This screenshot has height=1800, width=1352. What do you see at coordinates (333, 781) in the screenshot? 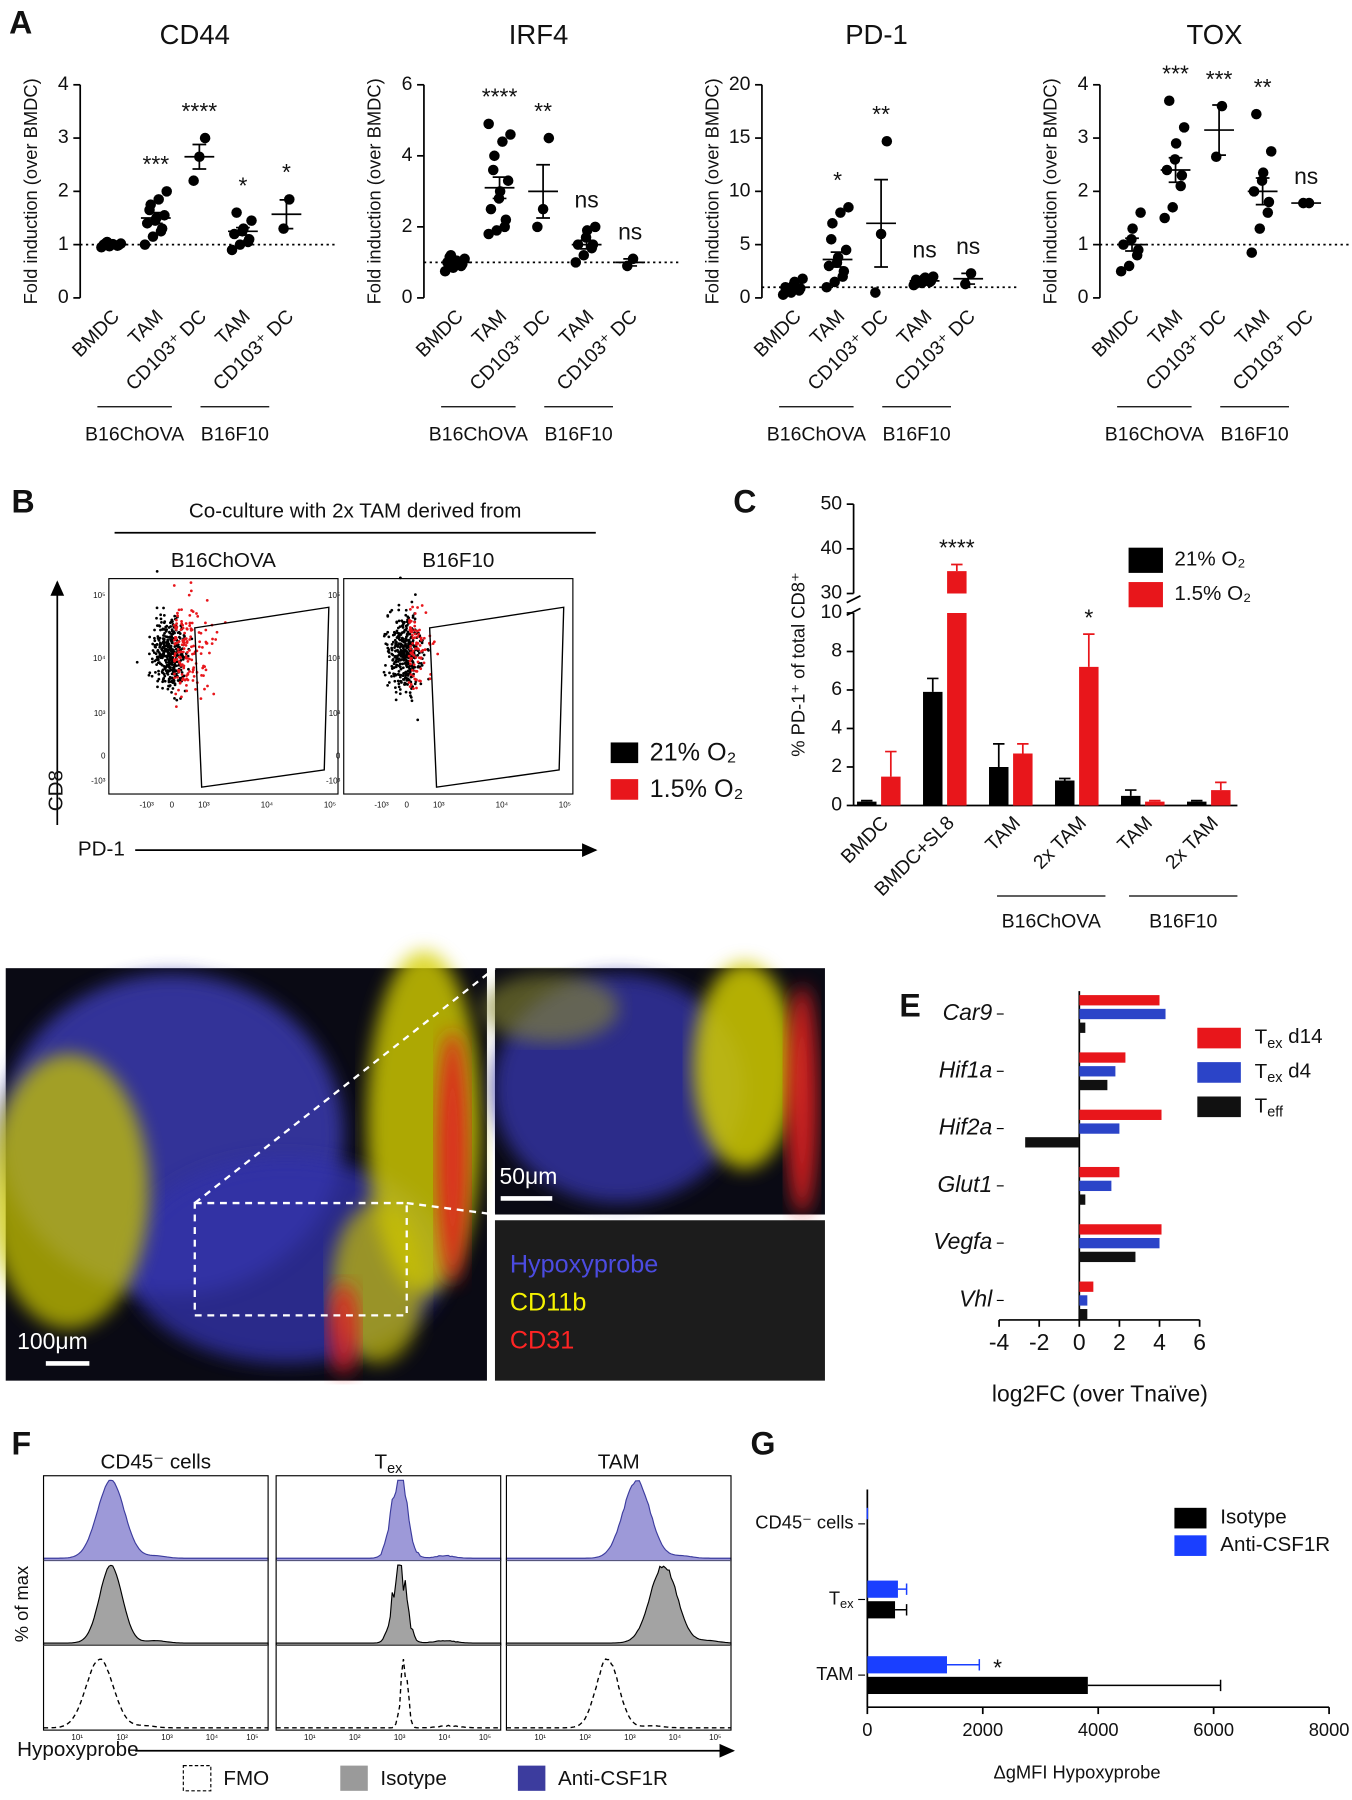
I see `flow-y-tick-label: -10³` at bounding box center [333, 781].